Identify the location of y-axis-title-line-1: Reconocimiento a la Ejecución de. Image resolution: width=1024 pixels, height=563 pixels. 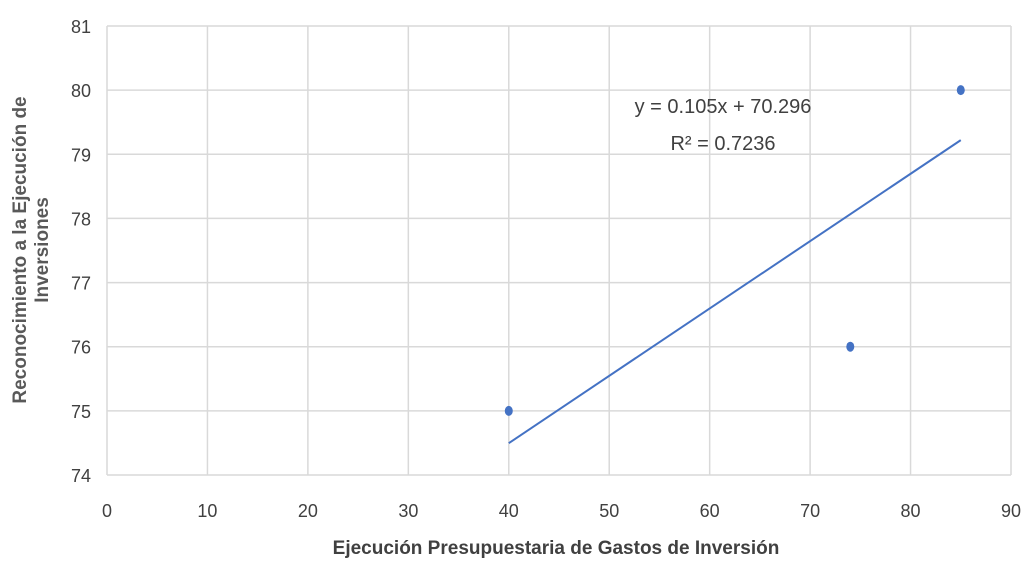
(20, 249).